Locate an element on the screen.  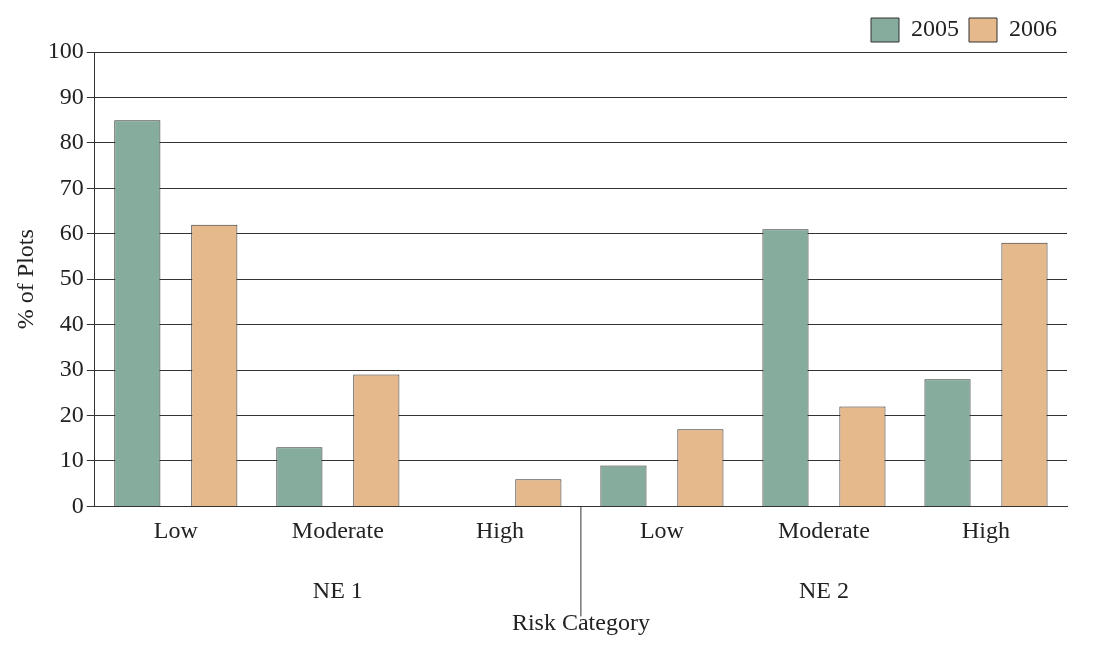
x-axis-title: Risk Category is located at coordinates (580, 621).